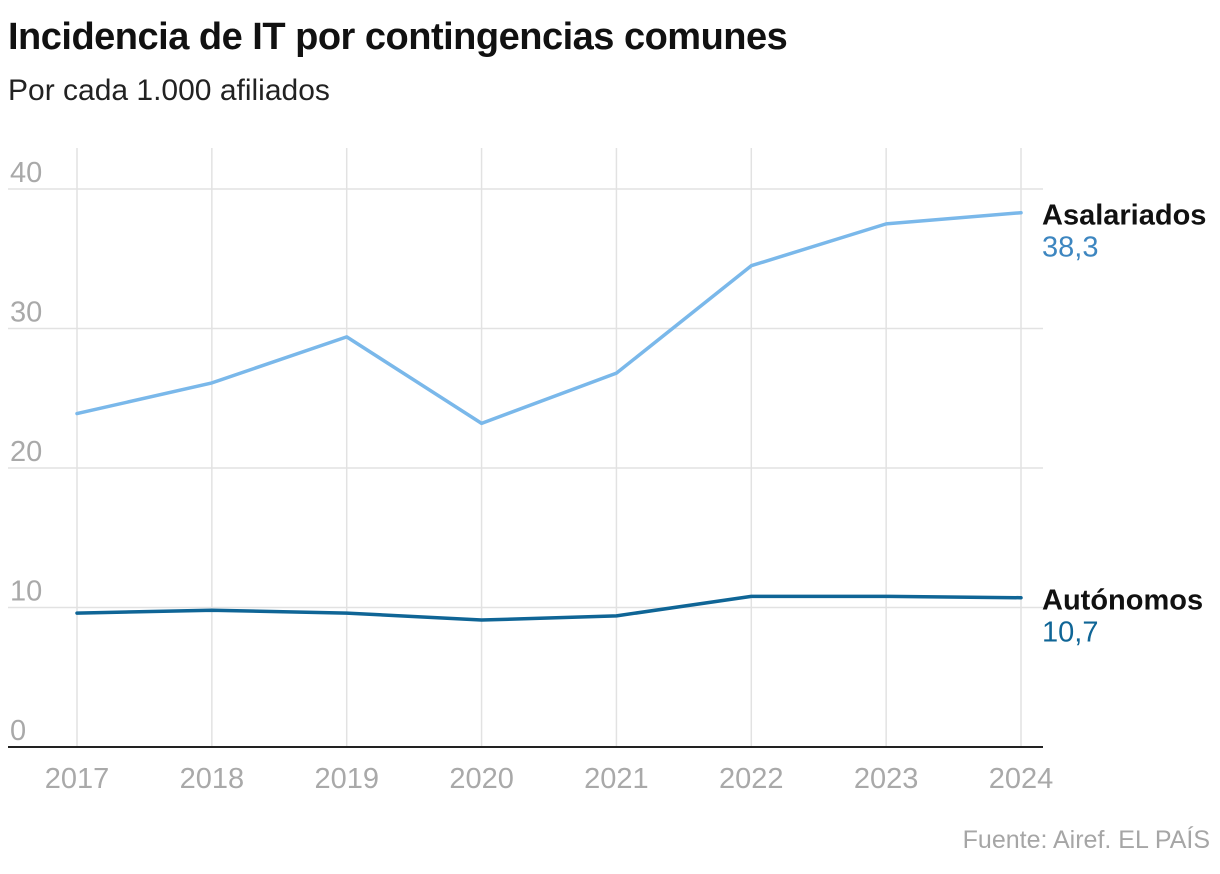 The width and height of the screenshot is (1220, 874). What do you see at coordinates (1070, 248) in the screenshot?
I see `series-end-value-asalariados: 38,3` at bounding box center [1070, 248].